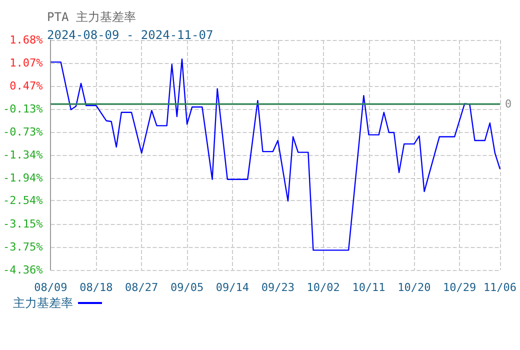 Image resolution: width=520 pixels, height=350 pixels. Describe the element at coordinates (23, 155) in the screenshot. I see `y-tick-label: -1.34%` at that location.